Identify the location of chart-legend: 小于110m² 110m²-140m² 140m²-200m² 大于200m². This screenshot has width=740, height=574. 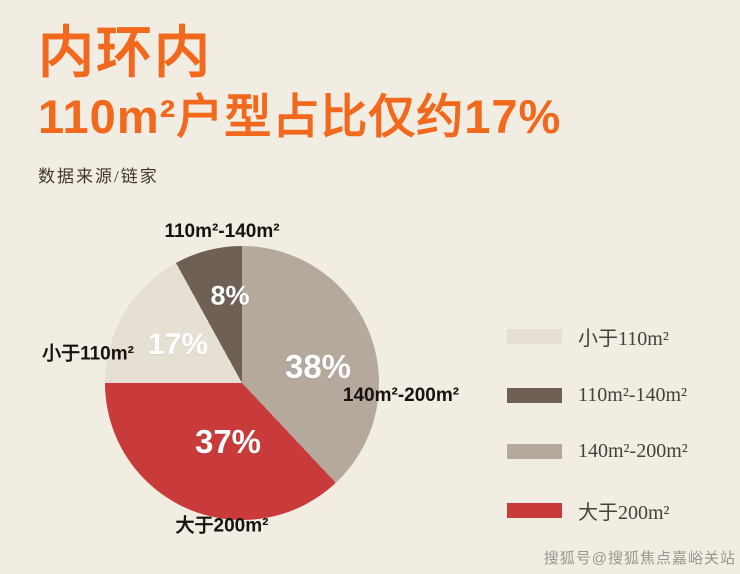
(597, 423).